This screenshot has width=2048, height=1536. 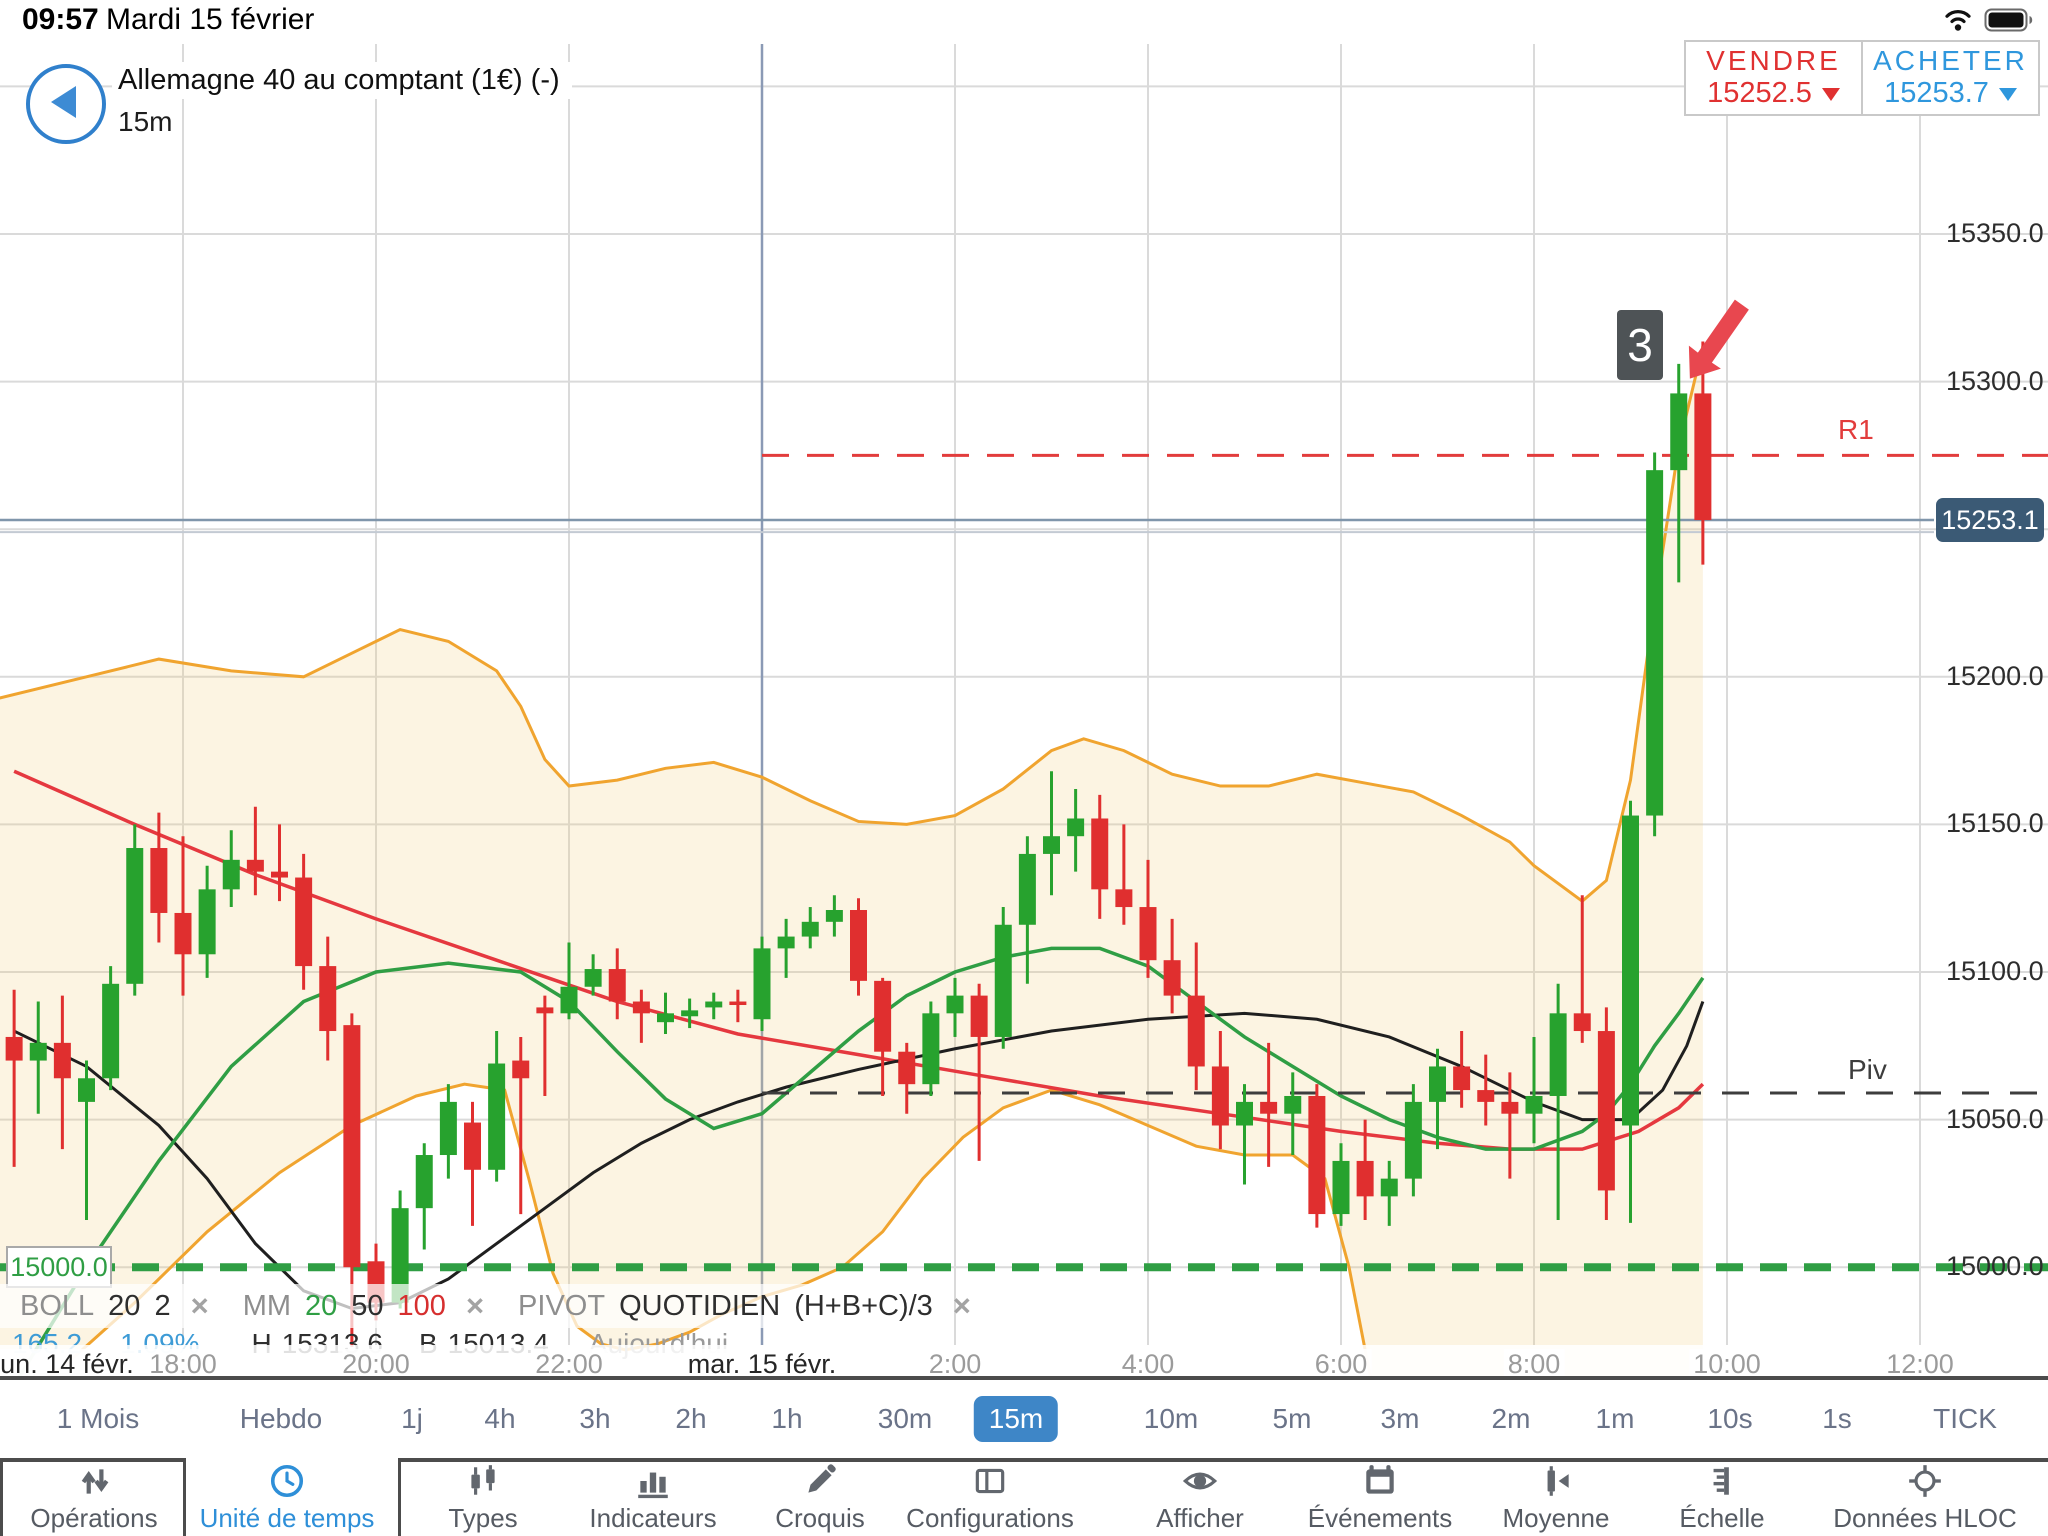 What do you see at coordinates (1722, 1498) in the screenshot?
I see `toolbar-echelle: Échelle` at bounding box center [1722, 1498].